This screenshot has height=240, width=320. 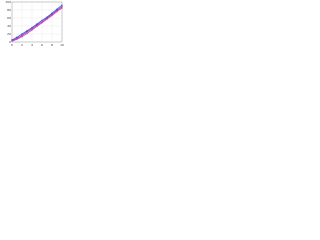 I want to click on x-tick-label: 10, so click(x=62, y=45).